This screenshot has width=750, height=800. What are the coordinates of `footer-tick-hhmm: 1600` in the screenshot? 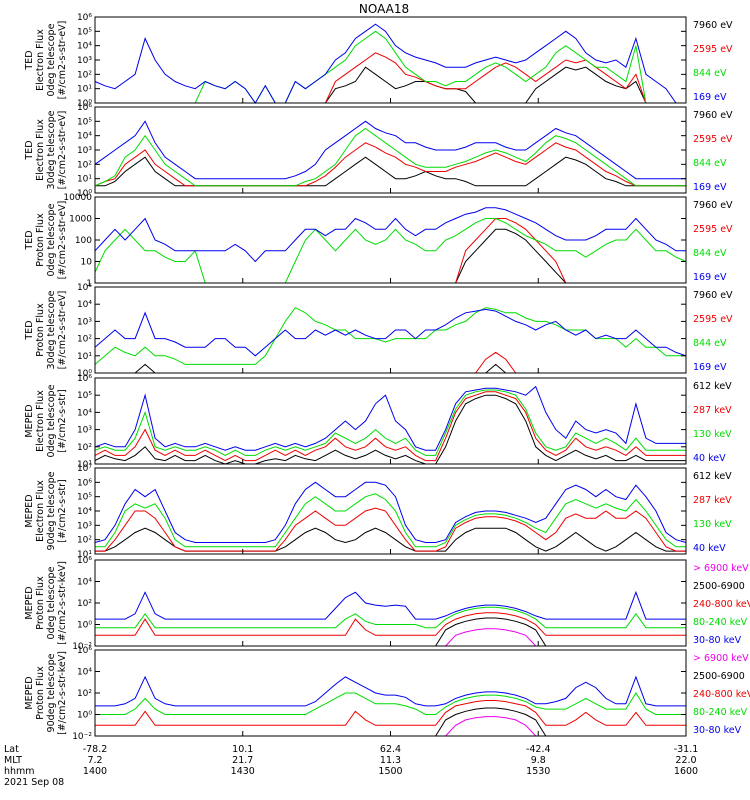 It's located at (686, 771).